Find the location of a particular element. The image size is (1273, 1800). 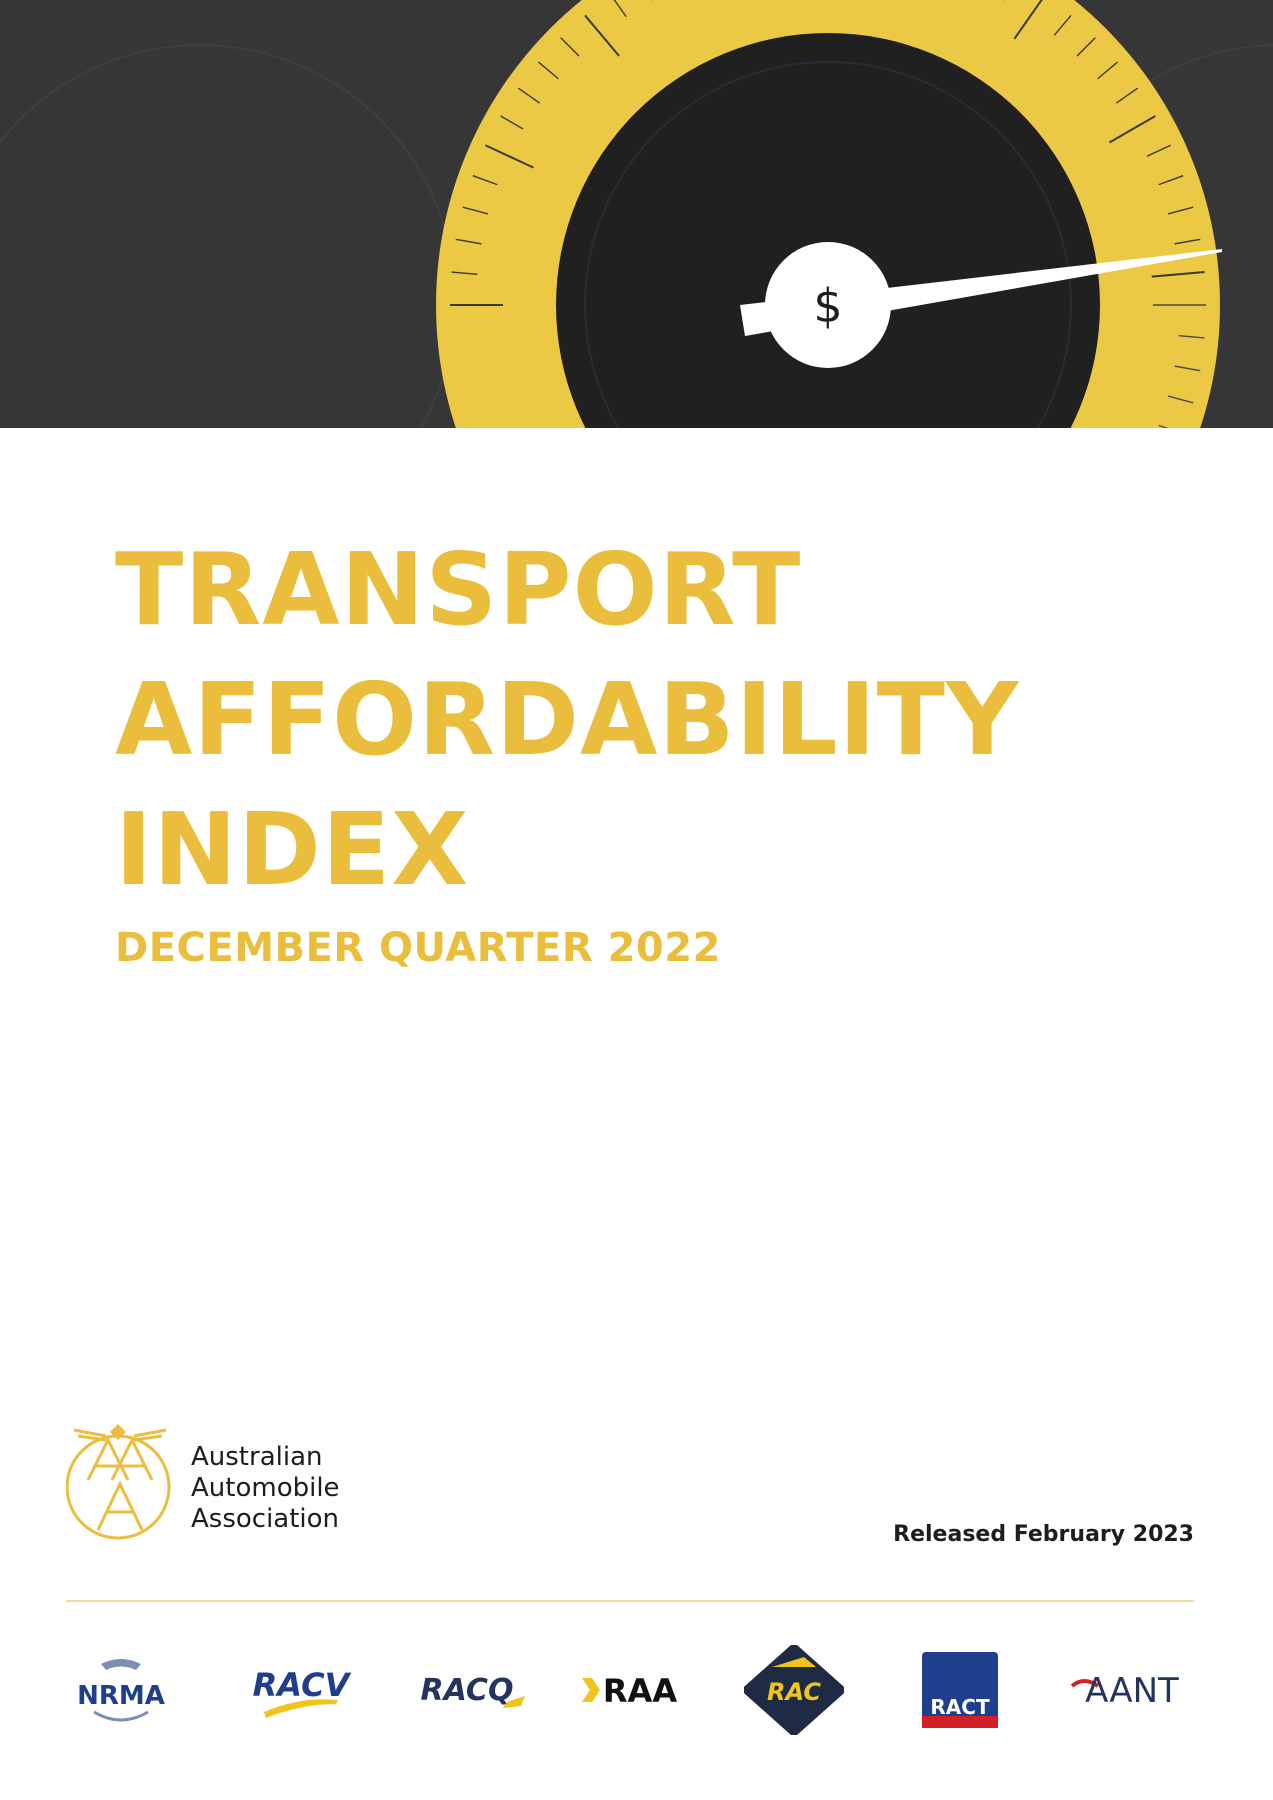

ract-label: RACT is located at coordinates (960, 1707).